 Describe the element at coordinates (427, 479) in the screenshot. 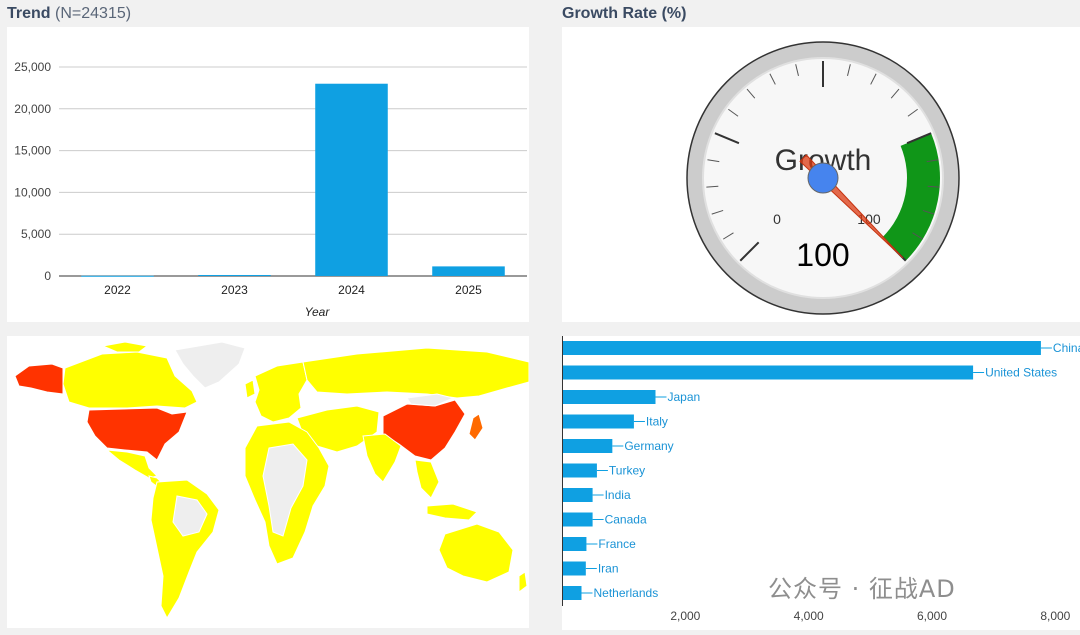

I see `map-region-southeast-asia` at that location.